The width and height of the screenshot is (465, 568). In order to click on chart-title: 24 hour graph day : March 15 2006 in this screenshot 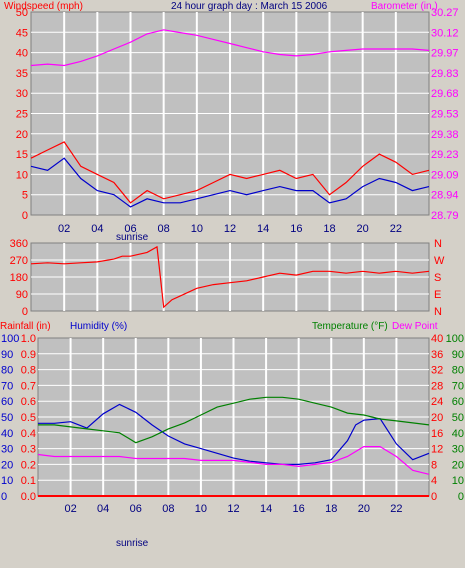, I will do `click(249, 6)`.